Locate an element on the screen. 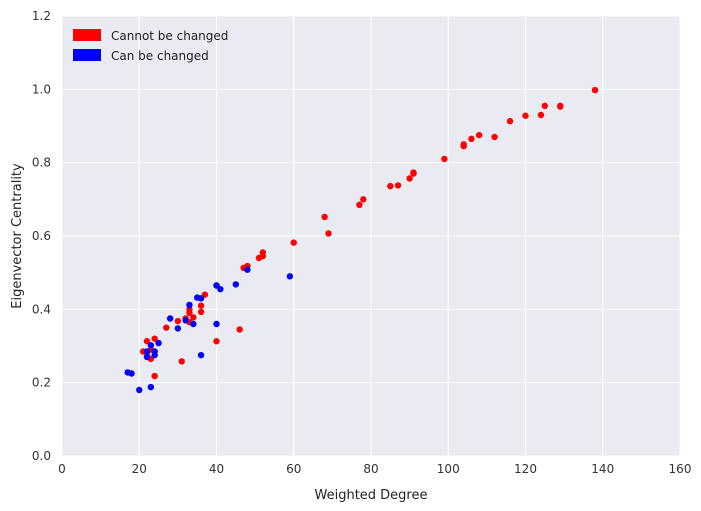 Image resolution: width=701 pixels, height=511 pixels. legend-label-can-be-changed: Can be changed is located at coordinates (160, 56).